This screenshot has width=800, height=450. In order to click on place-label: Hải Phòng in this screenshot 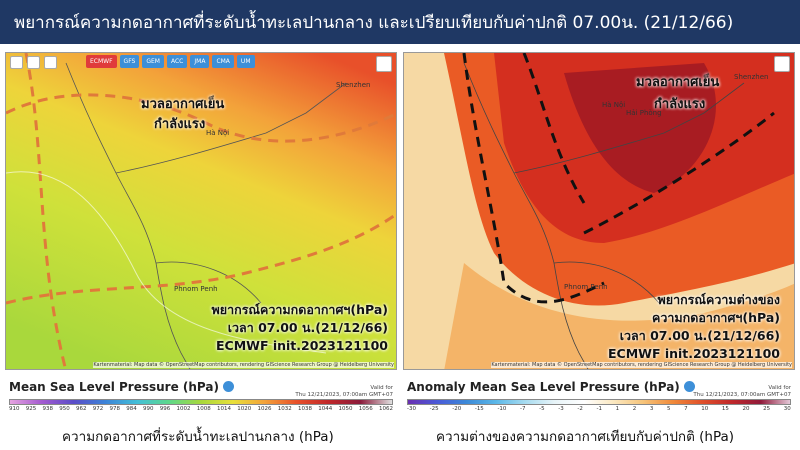, I will do `click(644, 113)`.